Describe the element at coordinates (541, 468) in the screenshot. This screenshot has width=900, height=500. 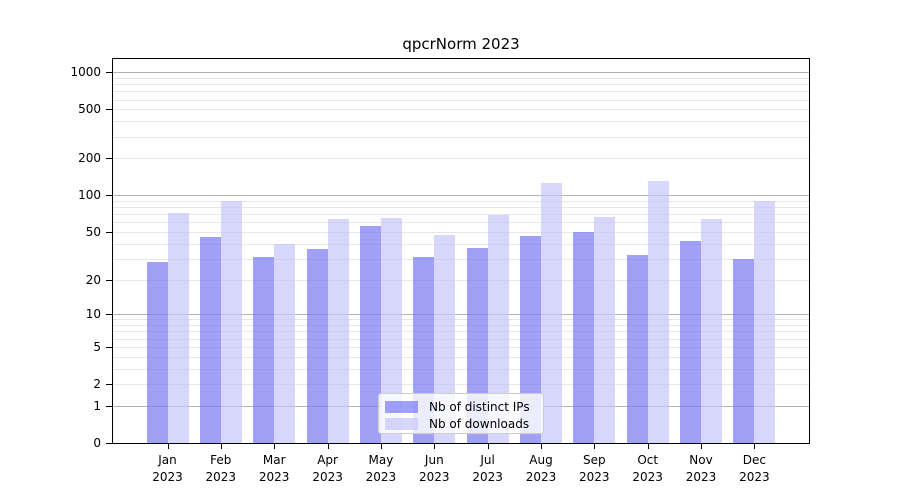
I see `x-tick-label: Aug 2023` at that location.